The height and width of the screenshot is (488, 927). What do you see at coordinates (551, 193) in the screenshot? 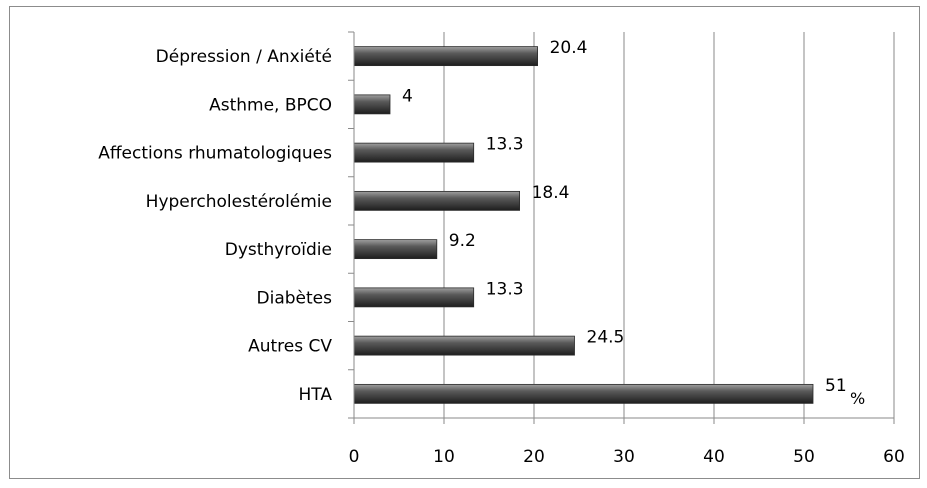
I see `value-label: 18.4` at bounding box center [551, 193].